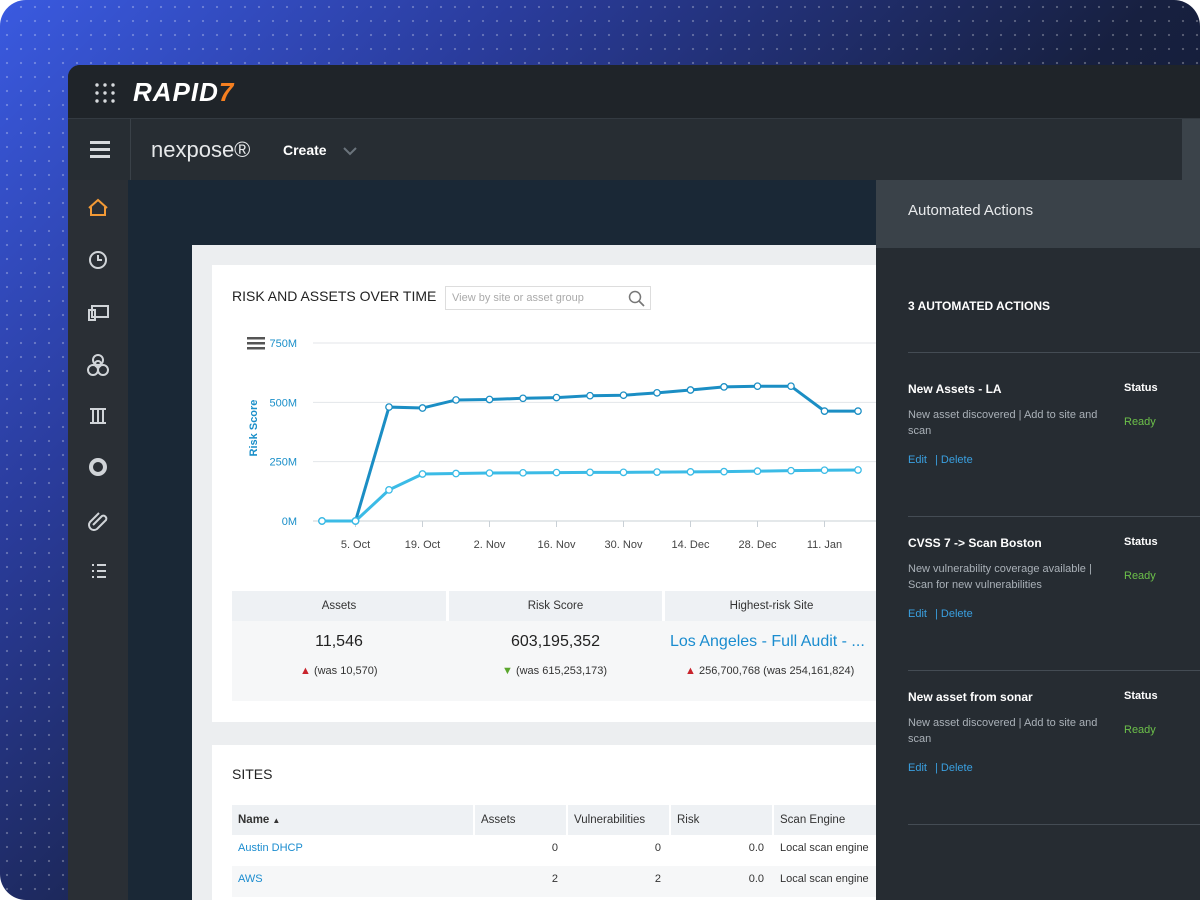 This screenshot has height=900, width=1200. What do you see at coordinates (721, 820) in the screenshot?
I see `column-header: Risk` at bounding box center [721, 820].